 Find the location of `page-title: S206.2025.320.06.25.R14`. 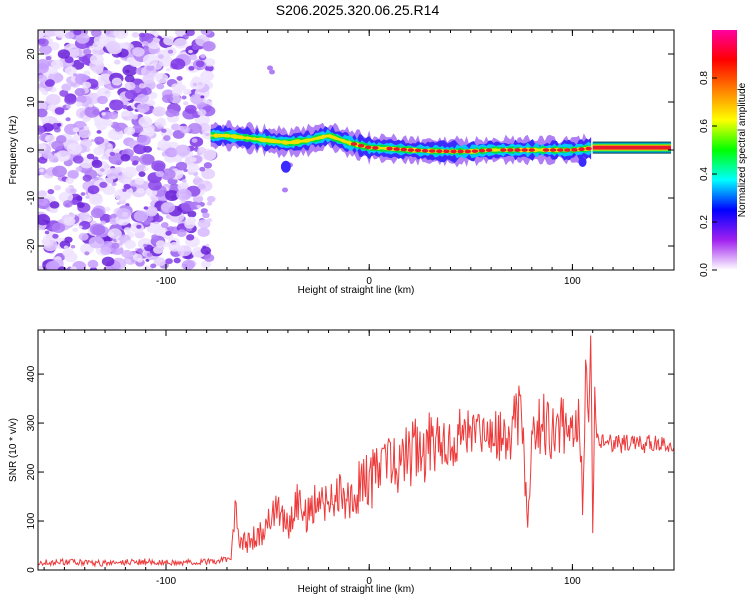

page-title: S206.2025.320.06.25.R14 is located at coordinates (357, 10).